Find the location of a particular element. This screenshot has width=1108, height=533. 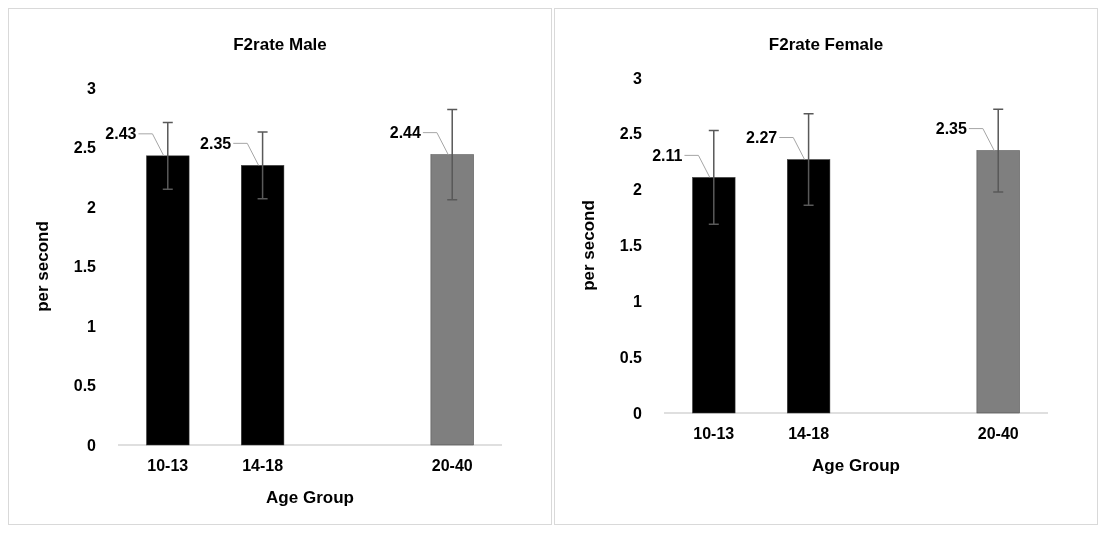

data-label: 2.44 is located at coordinates (405, 133).